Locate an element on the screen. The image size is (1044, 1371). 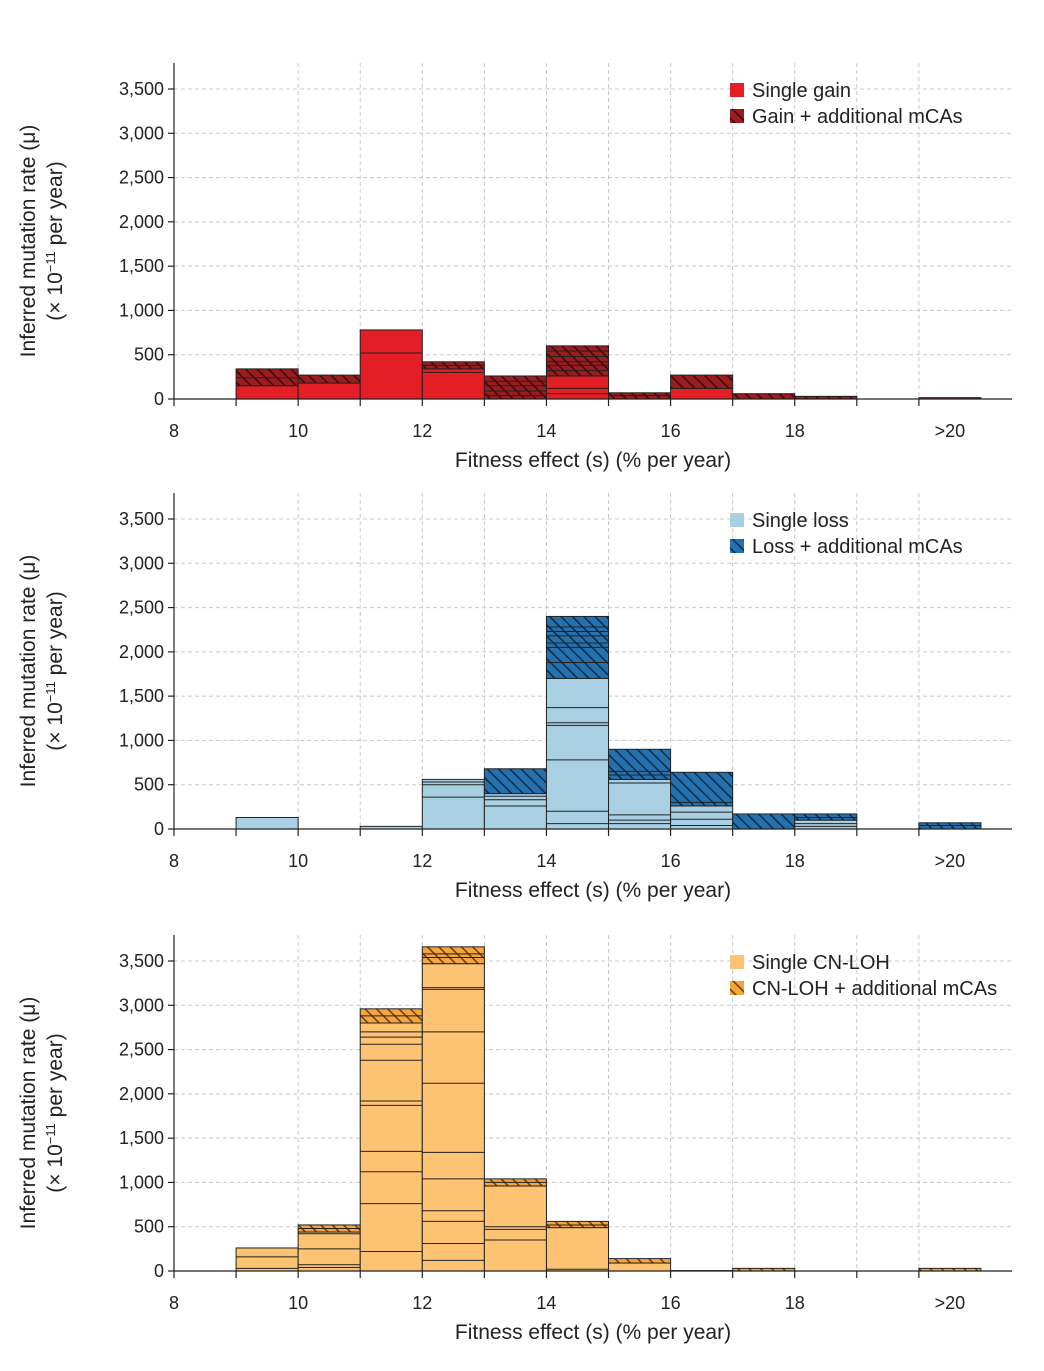
bars-loss is located at coordinates (608, 722).